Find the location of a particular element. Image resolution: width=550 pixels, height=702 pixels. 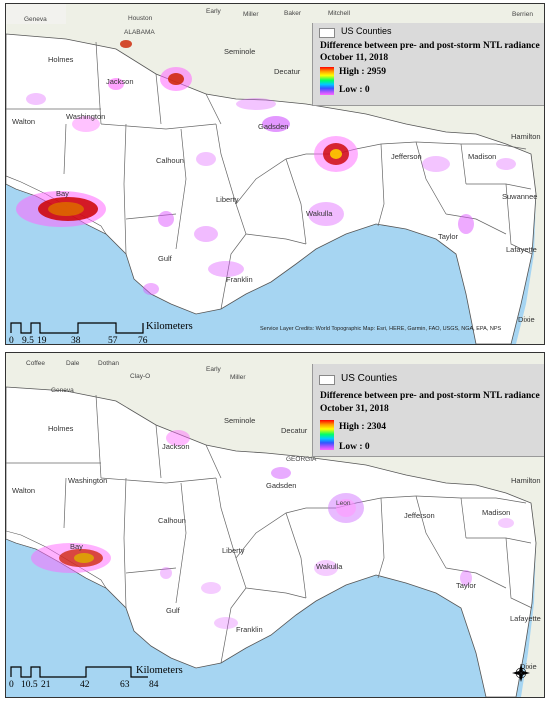

scale-tick-2: 19 is located at coordinates (42, 340).